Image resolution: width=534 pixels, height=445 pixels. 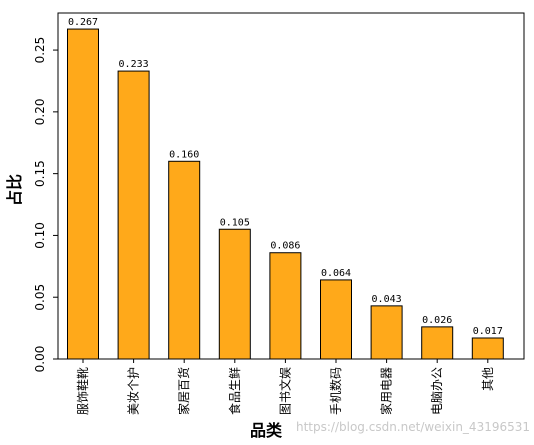 I want to click on x-category-label: 其他, so click(x=488, y=379).